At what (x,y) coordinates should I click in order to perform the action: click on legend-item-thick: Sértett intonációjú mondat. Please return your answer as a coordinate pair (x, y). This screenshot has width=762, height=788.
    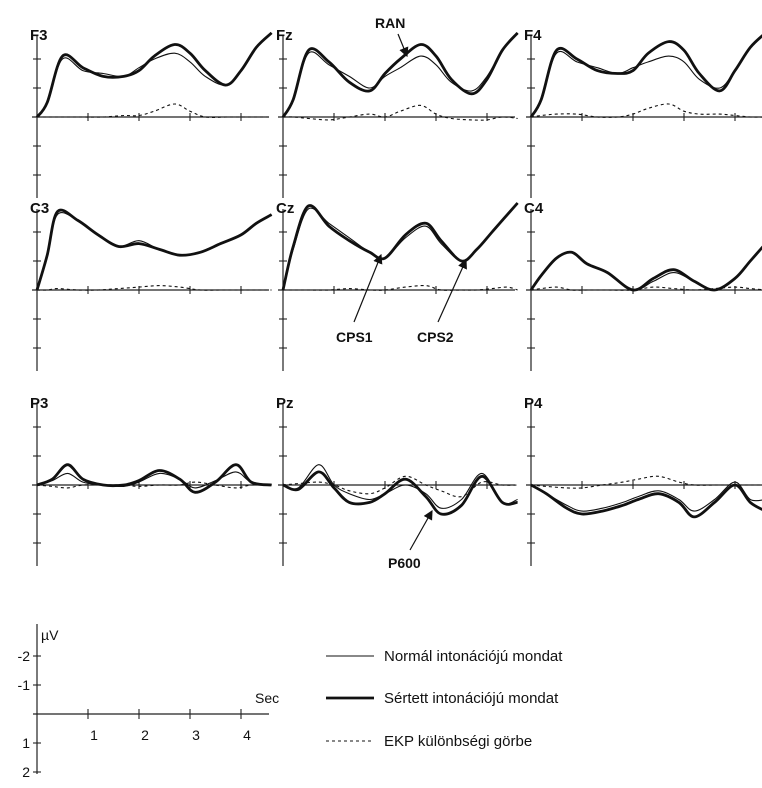
    Looking at the image, I should click on (442, 698).